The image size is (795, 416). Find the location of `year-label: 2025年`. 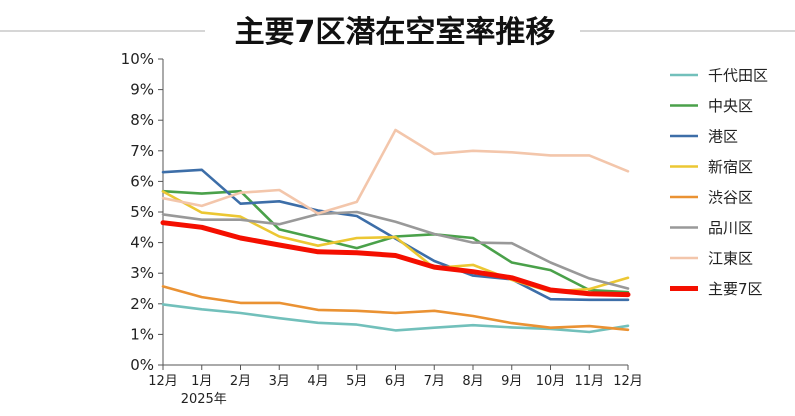

year-label: 2025年 is located at coordinates (204, 399).